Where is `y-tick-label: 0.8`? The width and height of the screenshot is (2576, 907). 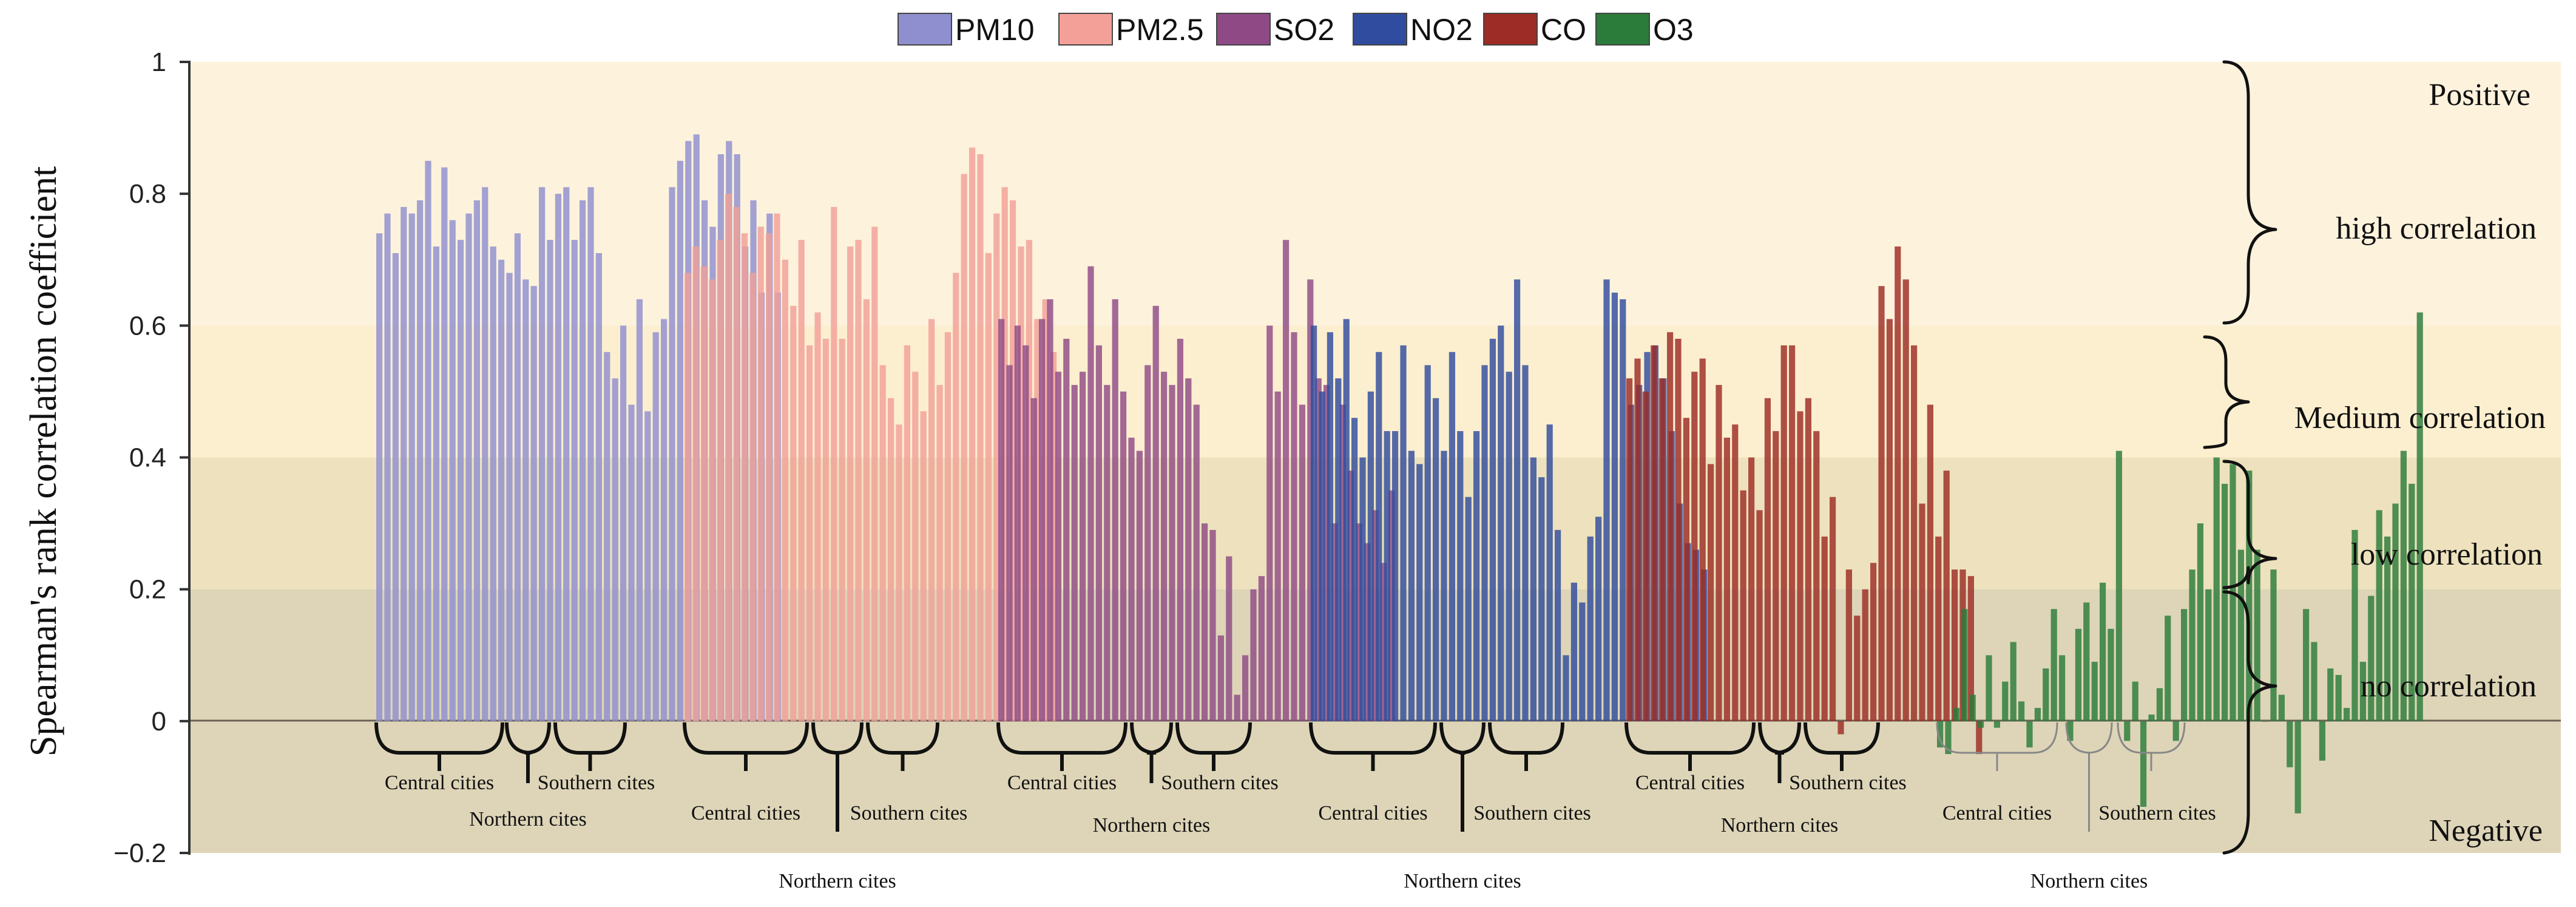 y-tick-label: 0.8 is located at coordinates (147, 194).